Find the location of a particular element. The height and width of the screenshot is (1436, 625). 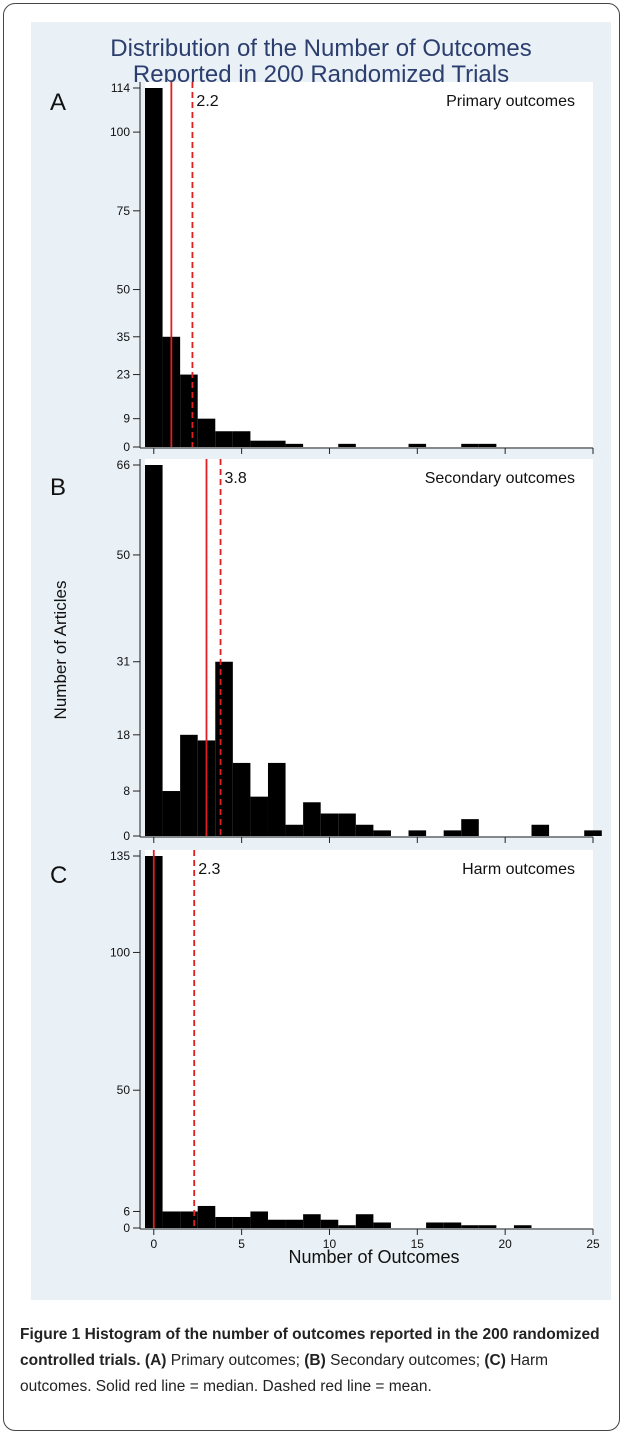

x-axis-label: Number of Outcomes is located at coordinates (373, 1257).